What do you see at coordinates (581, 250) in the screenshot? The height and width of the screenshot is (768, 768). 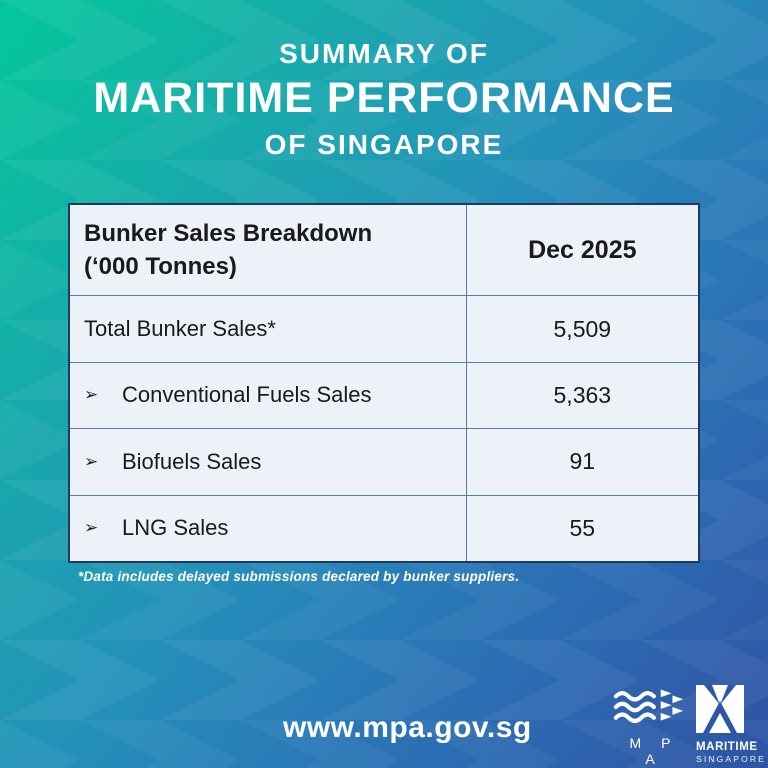 I see `table-period-cell: Dec 2025` at bounding box center [581, 250].